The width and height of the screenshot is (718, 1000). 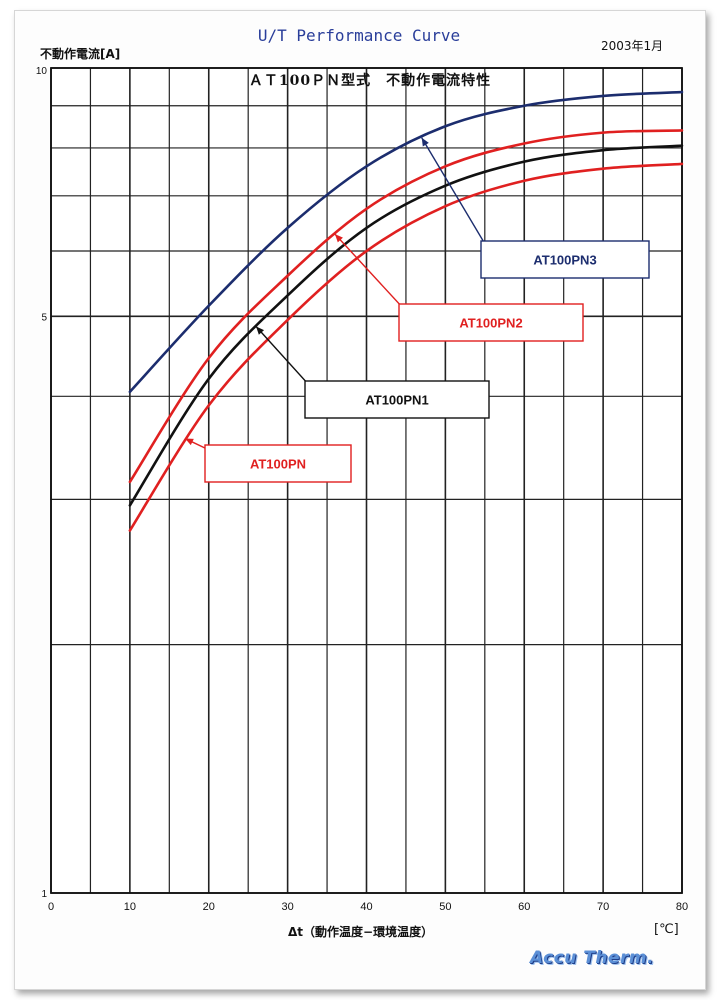 What do you see at coordinates (359, 35) in the screenshot?
I see `page-title: U/T Performance Curve` at bounding box center [359, 35].